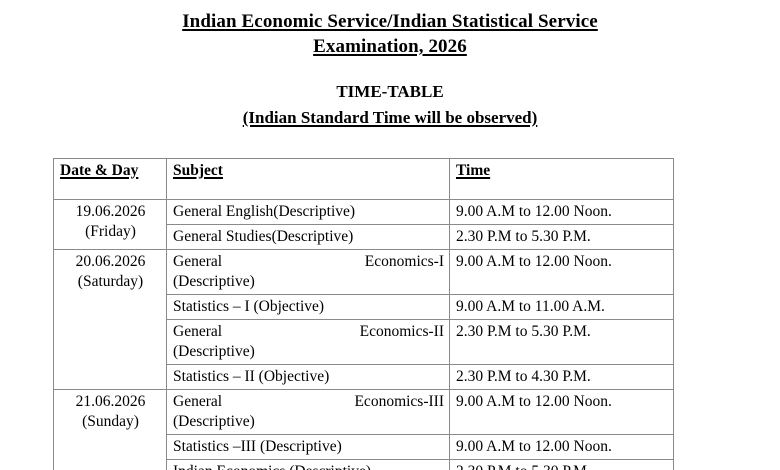 This screenshot has width=780, height=470. Describe the element at coordinates (110, 231) in the screenshot. I see `exam-day: (Friday)` at that location.